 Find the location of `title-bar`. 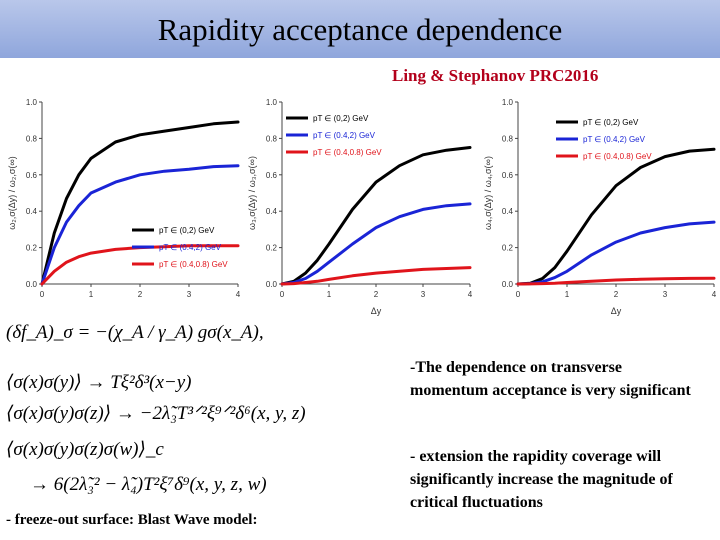

title-bar is located at coordinates (360, 29).